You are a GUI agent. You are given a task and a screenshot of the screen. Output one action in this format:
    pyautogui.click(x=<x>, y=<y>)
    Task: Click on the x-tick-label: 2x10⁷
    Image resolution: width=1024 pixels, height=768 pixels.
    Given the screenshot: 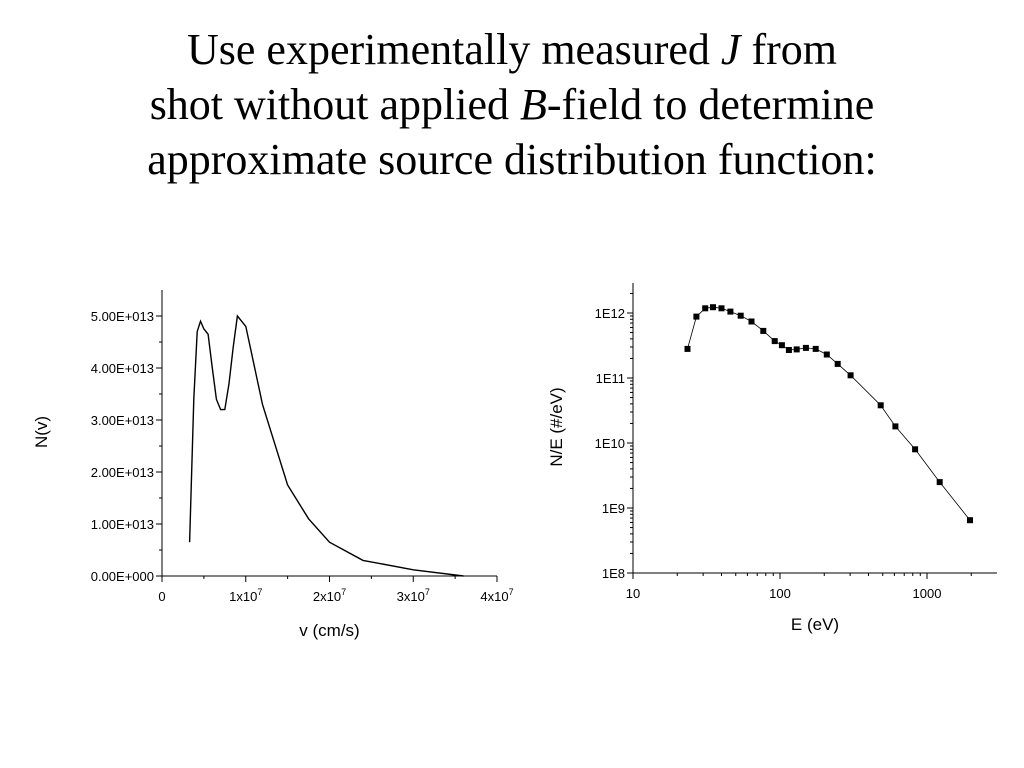 What is the action you would take?
    pyautogui.click(x=329, y=595)
    